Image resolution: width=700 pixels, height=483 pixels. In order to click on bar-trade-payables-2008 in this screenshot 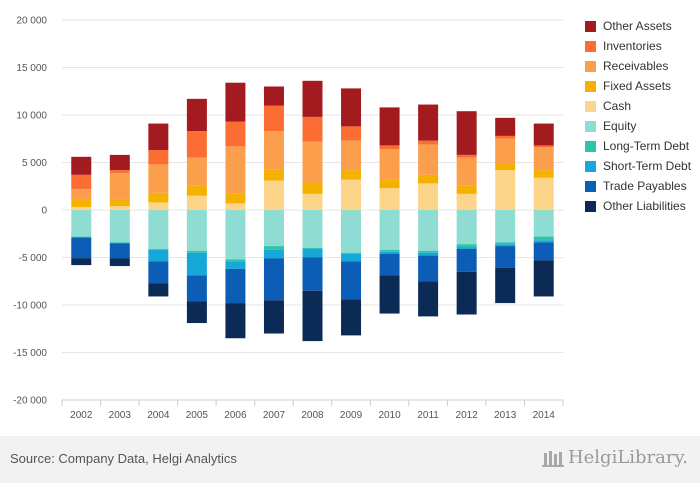, I will do `click(312, 274)`.